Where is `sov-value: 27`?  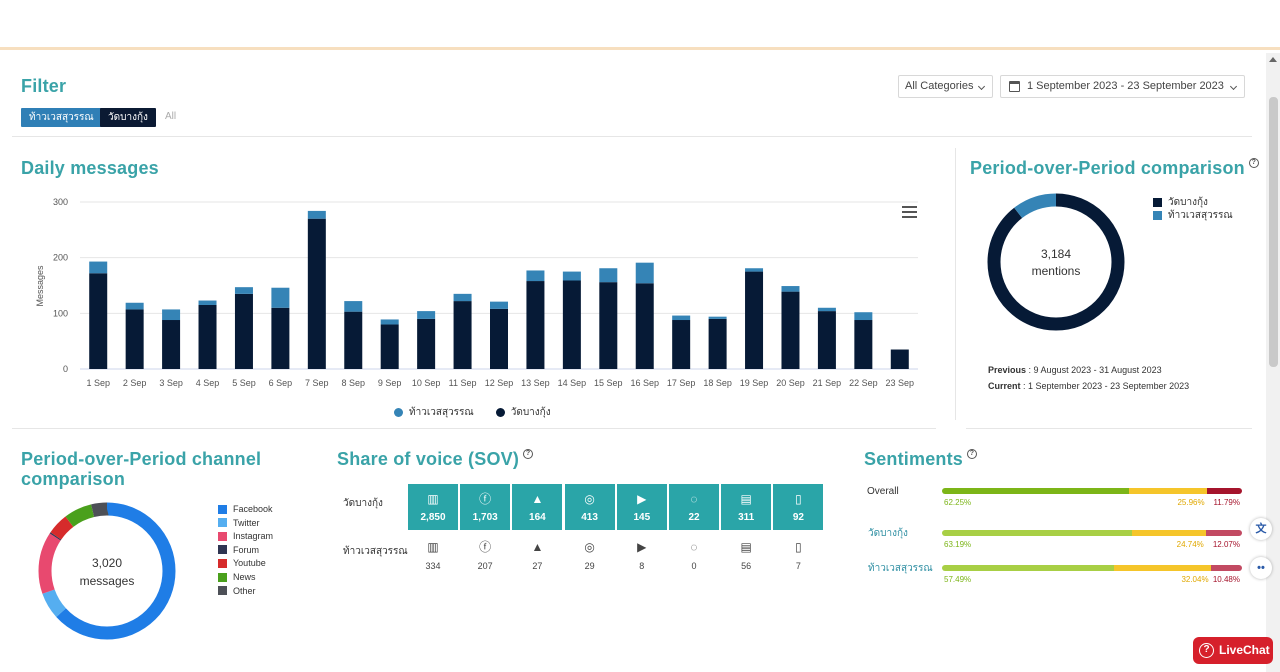
sov-value: 27 is located at coordinates (537, 566).